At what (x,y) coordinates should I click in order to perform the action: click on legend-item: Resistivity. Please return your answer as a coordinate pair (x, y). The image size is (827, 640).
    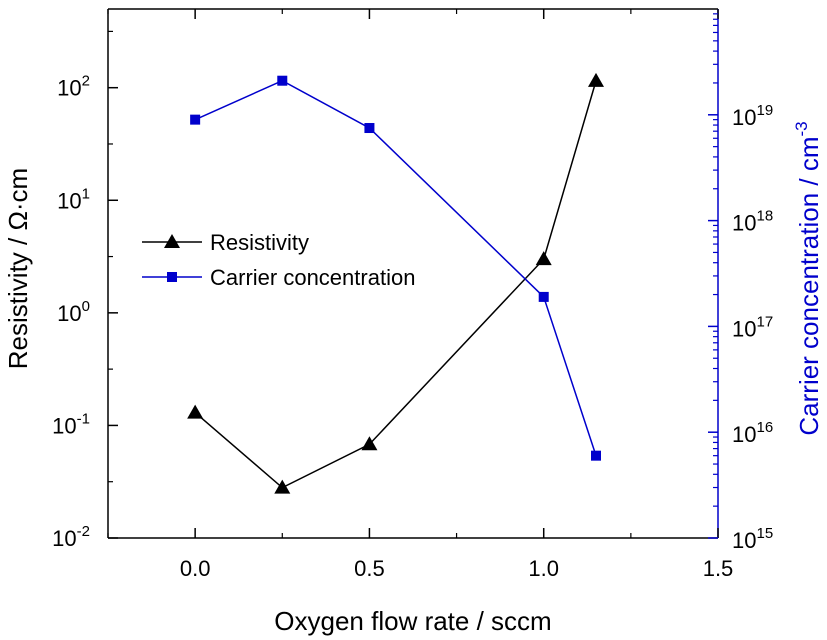
    Looking at the image, I should click on (225, 242).